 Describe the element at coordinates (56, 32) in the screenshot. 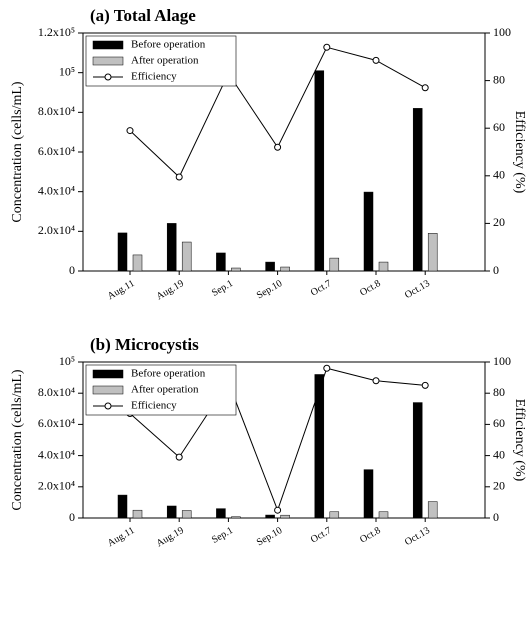

I see `y-tick-label: 1.2x10⁵` at that location.